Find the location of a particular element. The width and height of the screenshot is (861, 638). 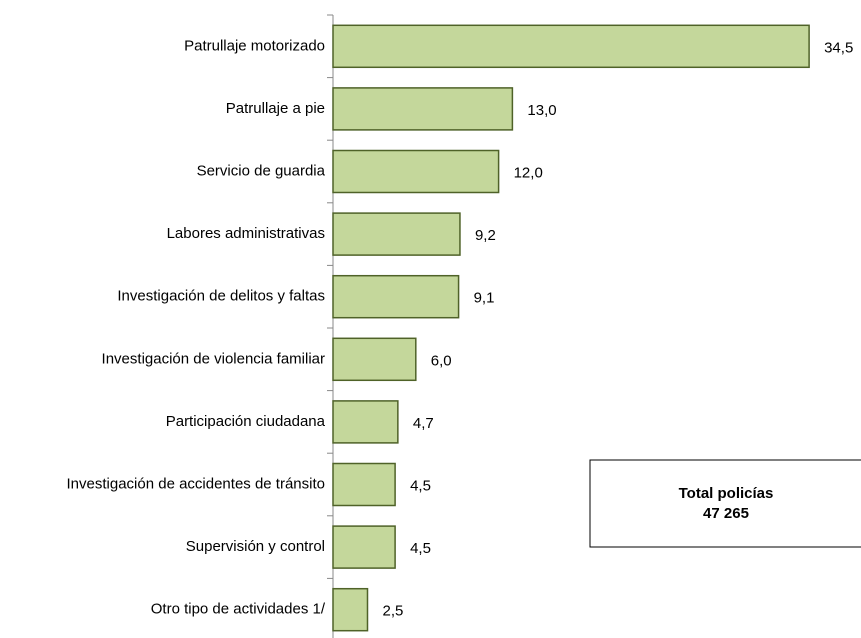

category-label: Participación ciudadana is located at coordinates (246, 421).